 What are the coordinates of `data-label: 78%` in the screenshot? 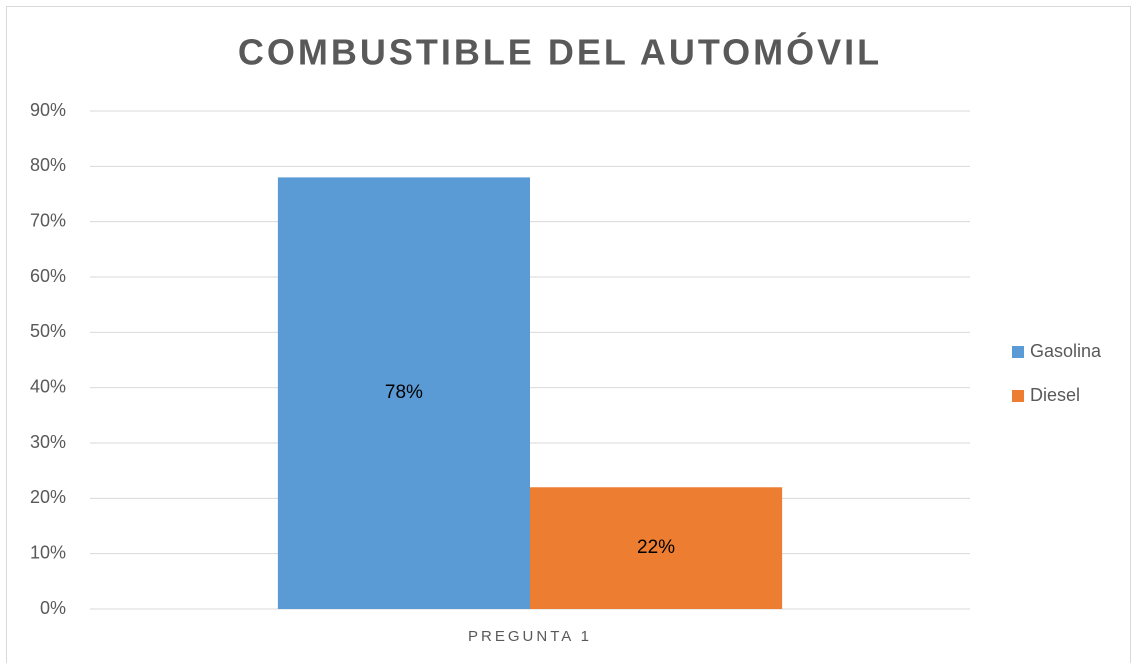 It's located at (404, 392).